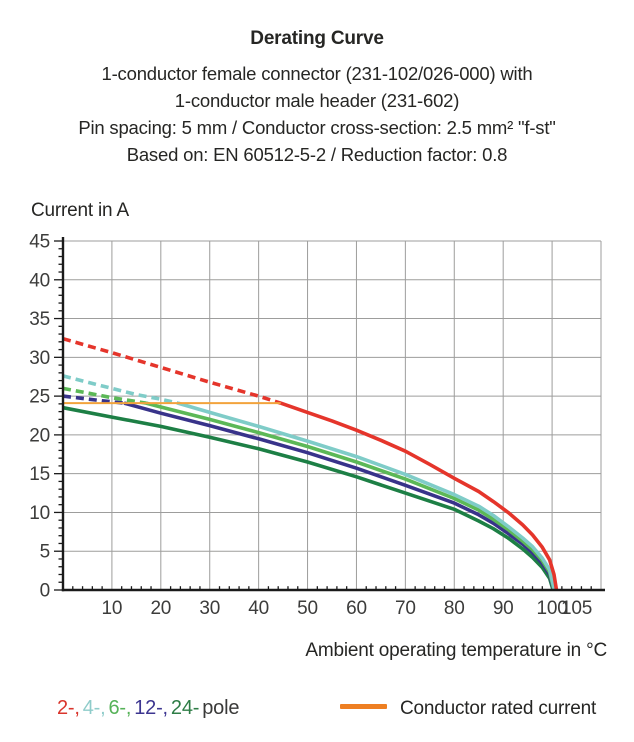  What do you see at coordinates (39, 397) in the screenshot?
I see `svg-text: 25` at bounding box center [39, 397].